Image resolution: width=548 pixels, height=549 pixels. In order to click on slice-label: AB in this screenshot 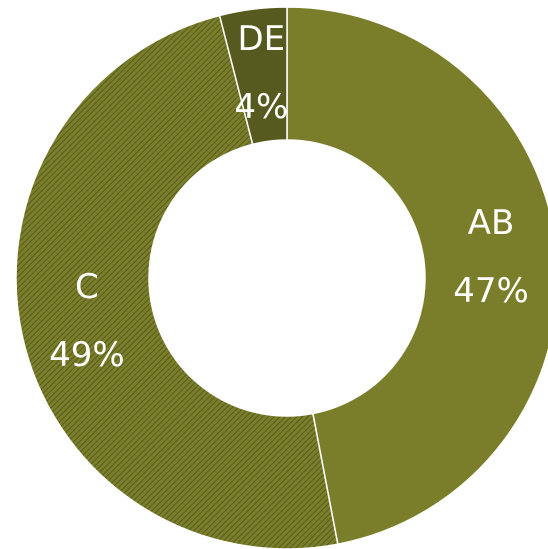, I will do `click(491, 223)`.